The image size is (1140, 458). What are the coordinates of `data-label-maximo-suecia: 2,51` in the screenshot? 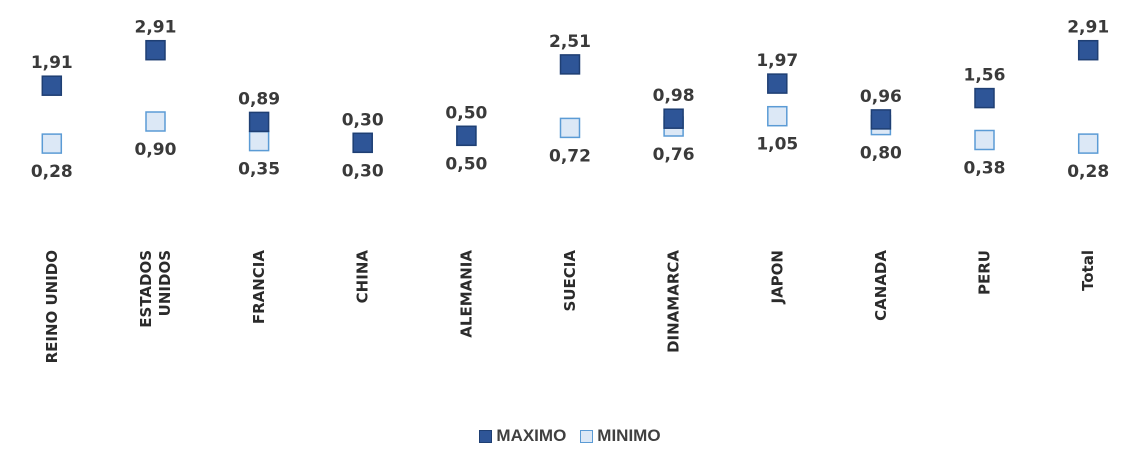 It's located at (570, 42).